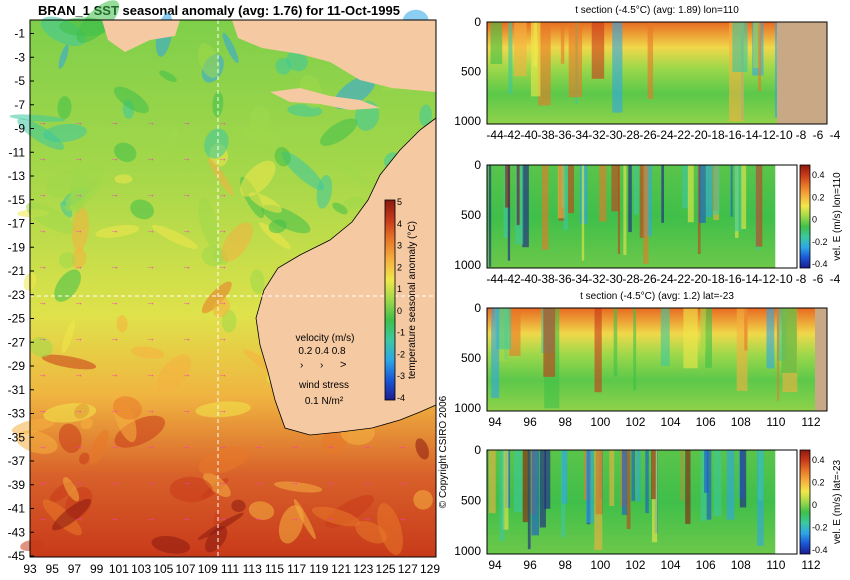 The width and height of the screenshot is (850, 580). What do you see at coordinates (495, 135) in the screenshot?
I see `section-x-tick: -44` at bounding box center [495, 135].